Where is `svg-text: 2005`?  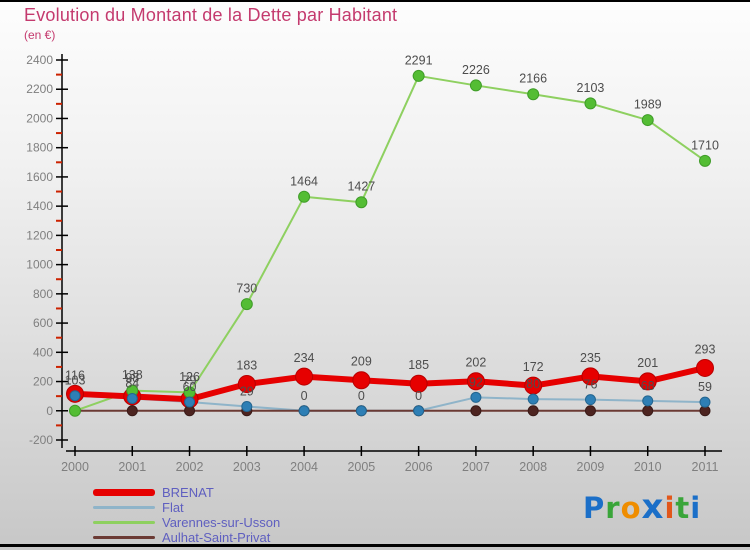
svg-text: 2005 is located at coordinates (361, 467).